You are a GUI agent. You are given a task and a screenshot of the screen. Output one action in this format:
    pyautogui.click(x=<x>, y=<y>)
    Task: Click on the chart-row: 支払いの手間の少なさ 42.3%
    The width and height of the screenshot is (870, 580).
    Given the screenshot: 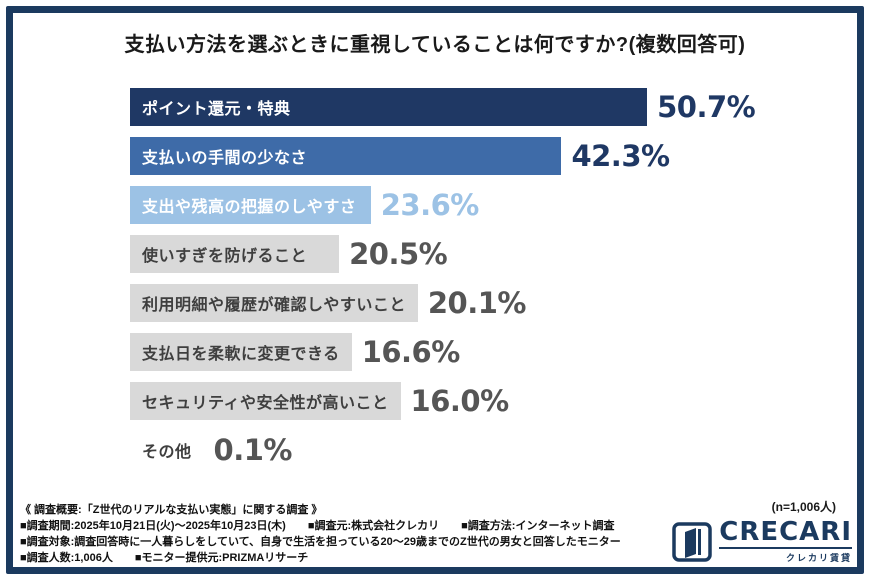 What is the action you would take?
    pyautogui.click(x=490, y=156)
    